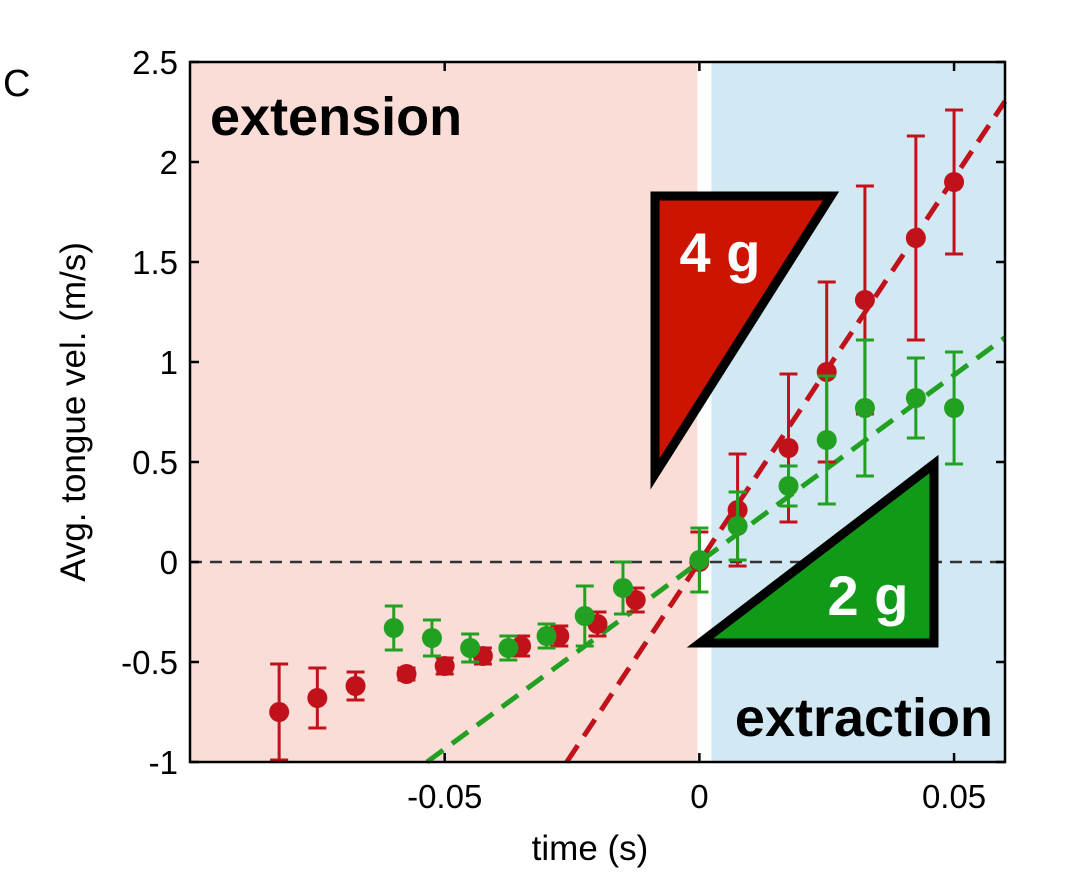 This screenshot has width=1080, height=893. I want to click on y-tick-label: 1, so click(169, 362).